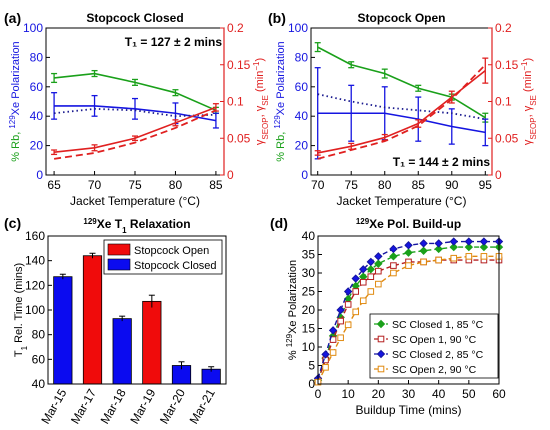 The image size is (550, 430). What do you see at coordinates (24, 347) in the screenshot?
I see `y-axis-label-part: 1` at bounding box center [24, 347].